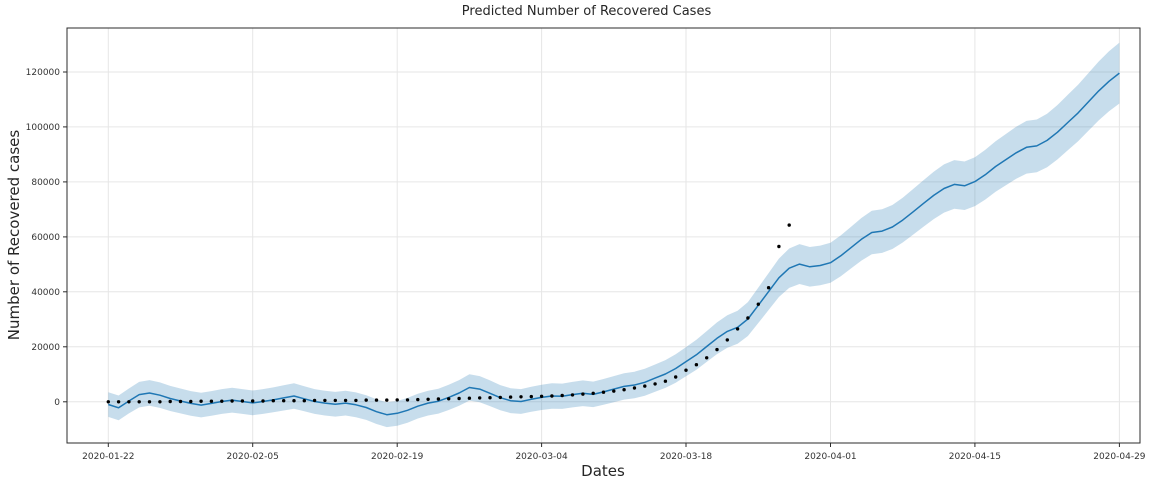  Describe the element at coordinates (586, 11) in the screenshot. I see `chart-title: Predicted Number of Recovered Cases` at that location.